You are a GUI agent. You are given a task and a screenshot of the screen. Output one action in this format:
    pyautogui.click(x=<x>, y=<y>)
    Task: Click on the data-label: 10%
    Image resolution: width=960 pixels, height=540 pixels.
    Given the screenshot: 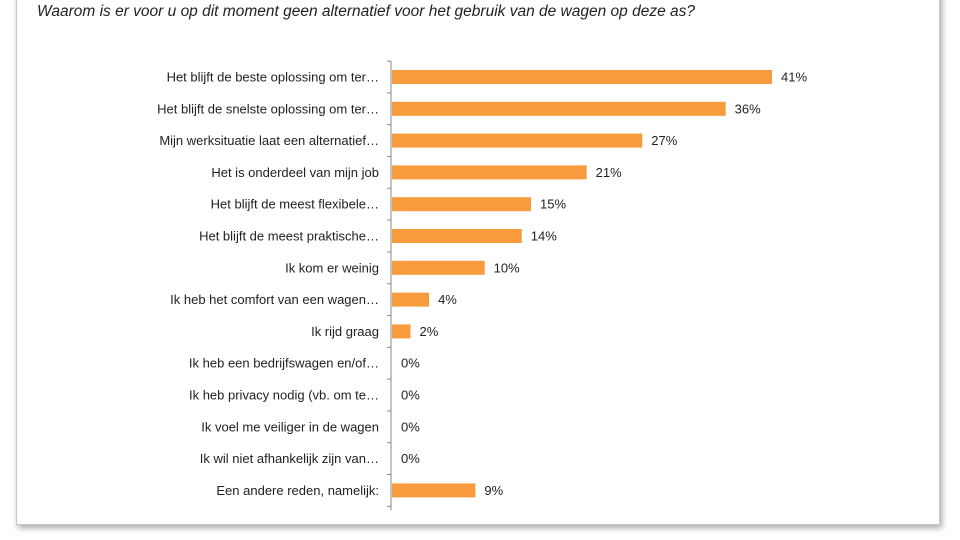 What is the action you would take?
    pyautogui.click(x=507, y=267)
    